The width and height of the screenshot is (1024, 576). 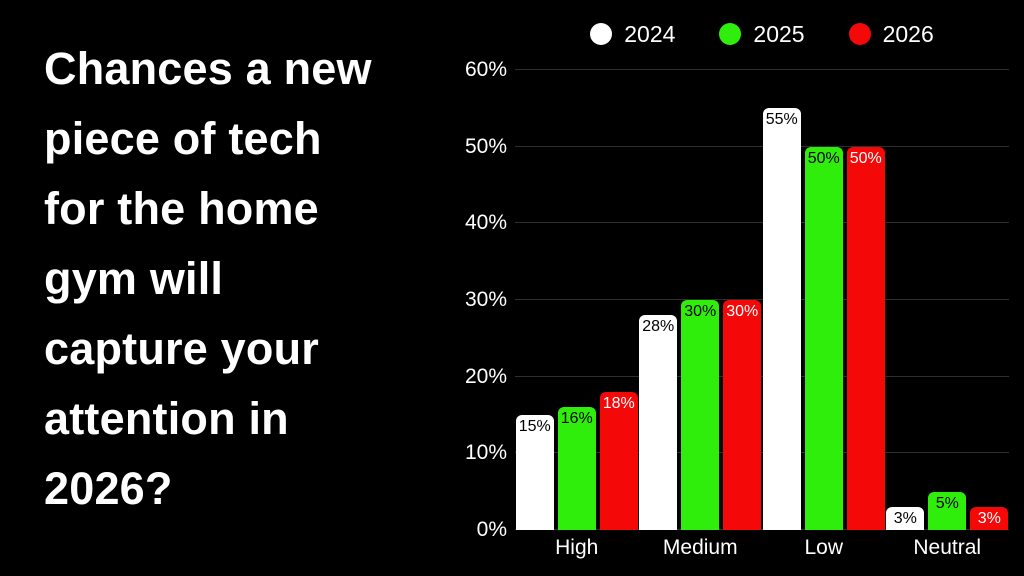 What do you see at coordinates (485, 299) in the screenshot?
I see `y-axis-tick-label: 30%` at bounding box center [485, 299].